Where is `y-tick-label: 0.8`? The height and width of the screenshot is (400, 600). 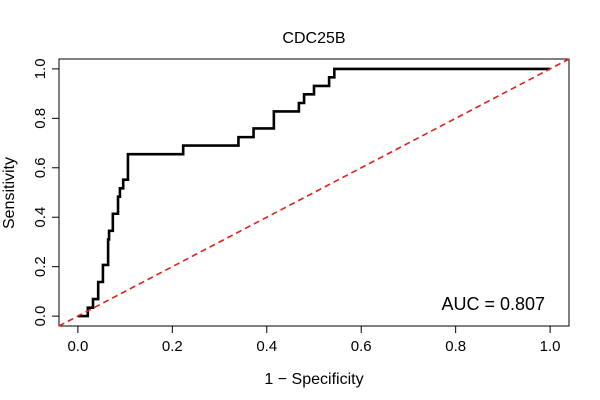
y-tick-label: 0.8 is located at coordinates (40, 118).